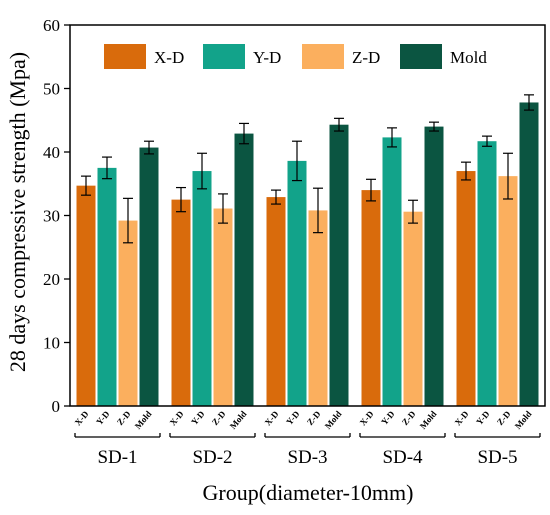  What do you see at coordinates (181, 302) in the screenshot?
I see `bar-sd-2-x-d` at bounding box center [181, 302].